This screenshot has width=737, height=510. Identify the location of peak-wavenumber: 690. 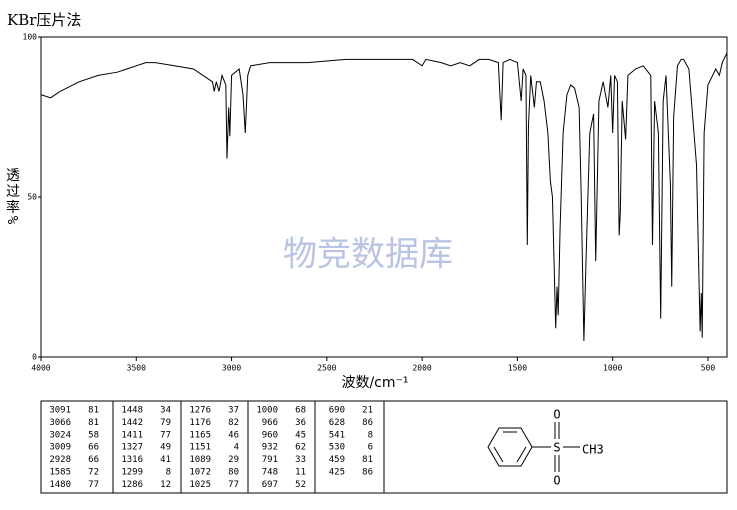
(337, 411).